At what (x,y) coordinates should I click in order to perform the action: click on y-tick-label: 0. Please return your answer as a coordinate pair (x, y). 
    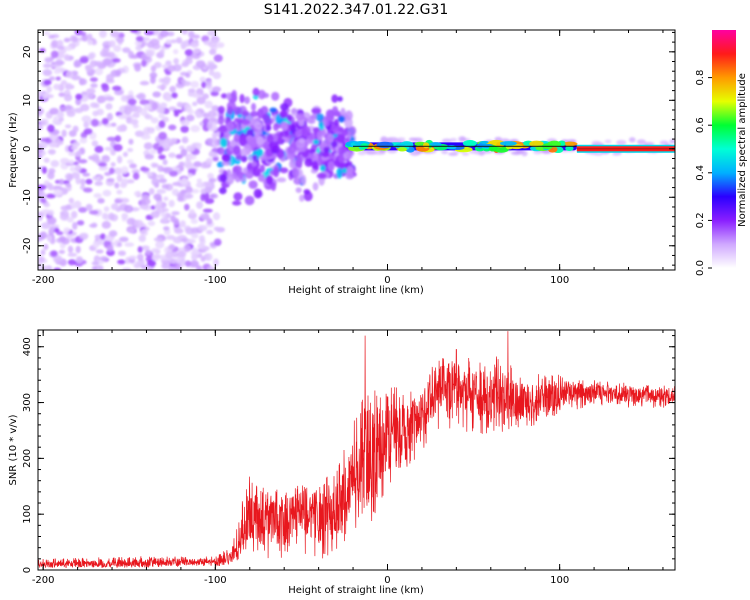
    Looking at the image, I should click on (27, 570).